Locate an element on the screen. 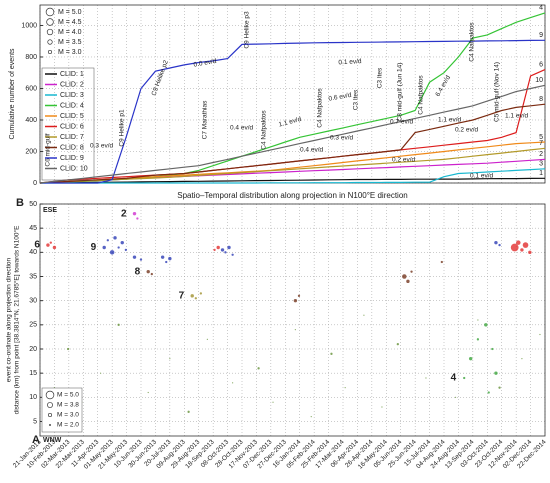  y-tick-label: 40 is located at coordinates (33, 252).